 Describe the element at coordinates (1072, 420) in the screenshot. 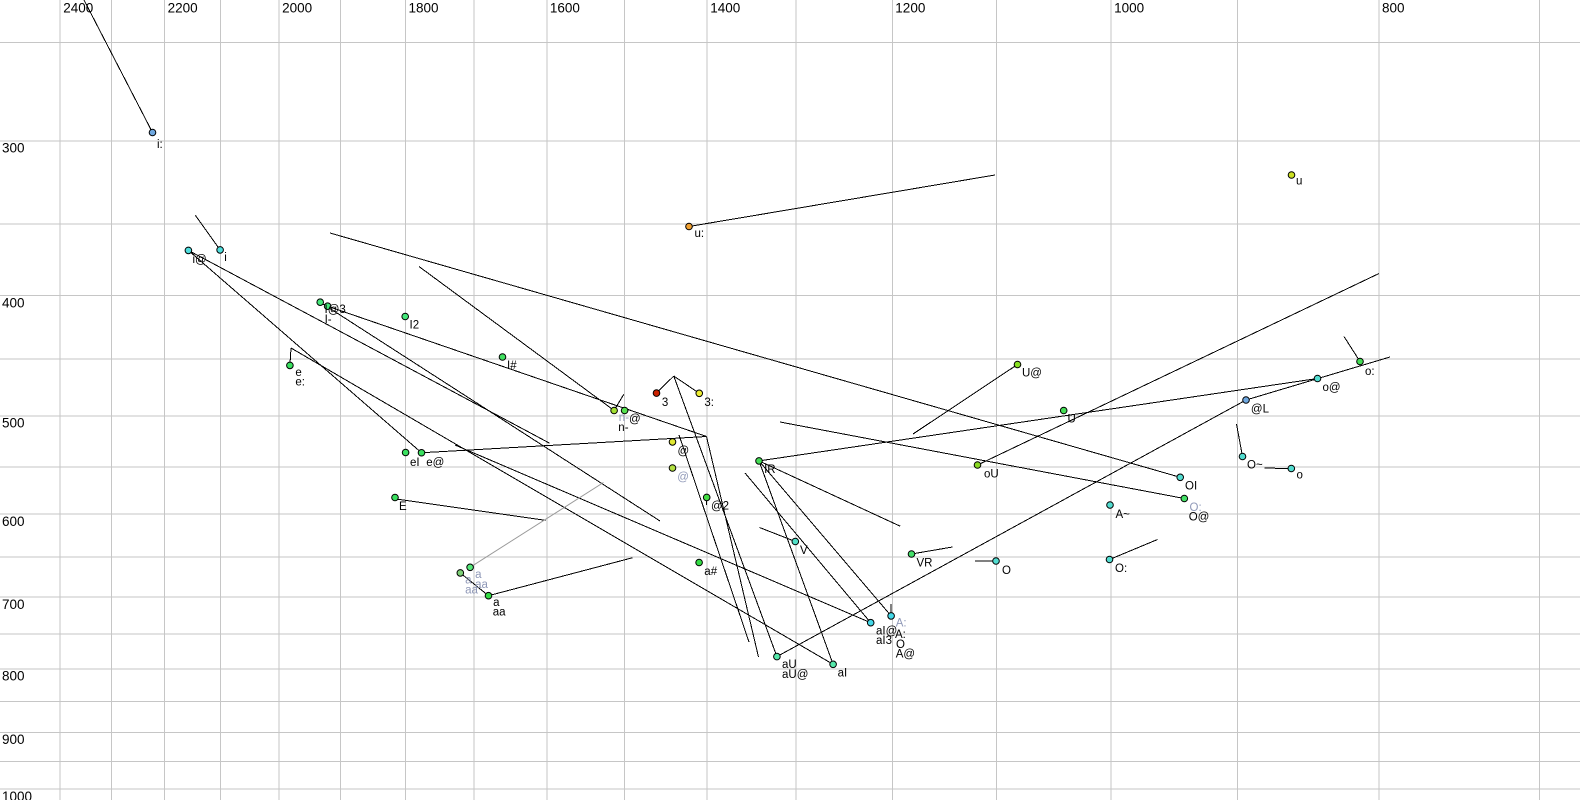

I see `svg-text: U` at that location.